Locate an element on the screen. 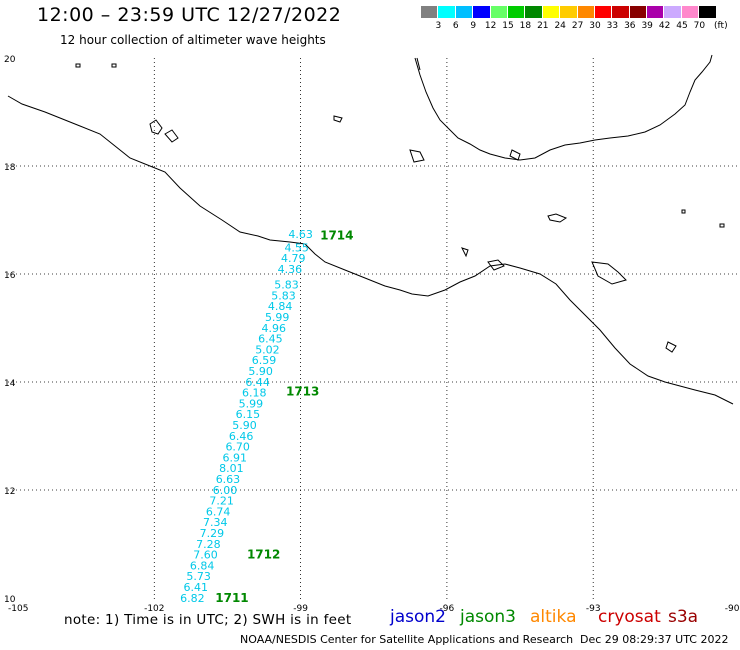  lake-nicaragua is located at coordinates (671, 347).